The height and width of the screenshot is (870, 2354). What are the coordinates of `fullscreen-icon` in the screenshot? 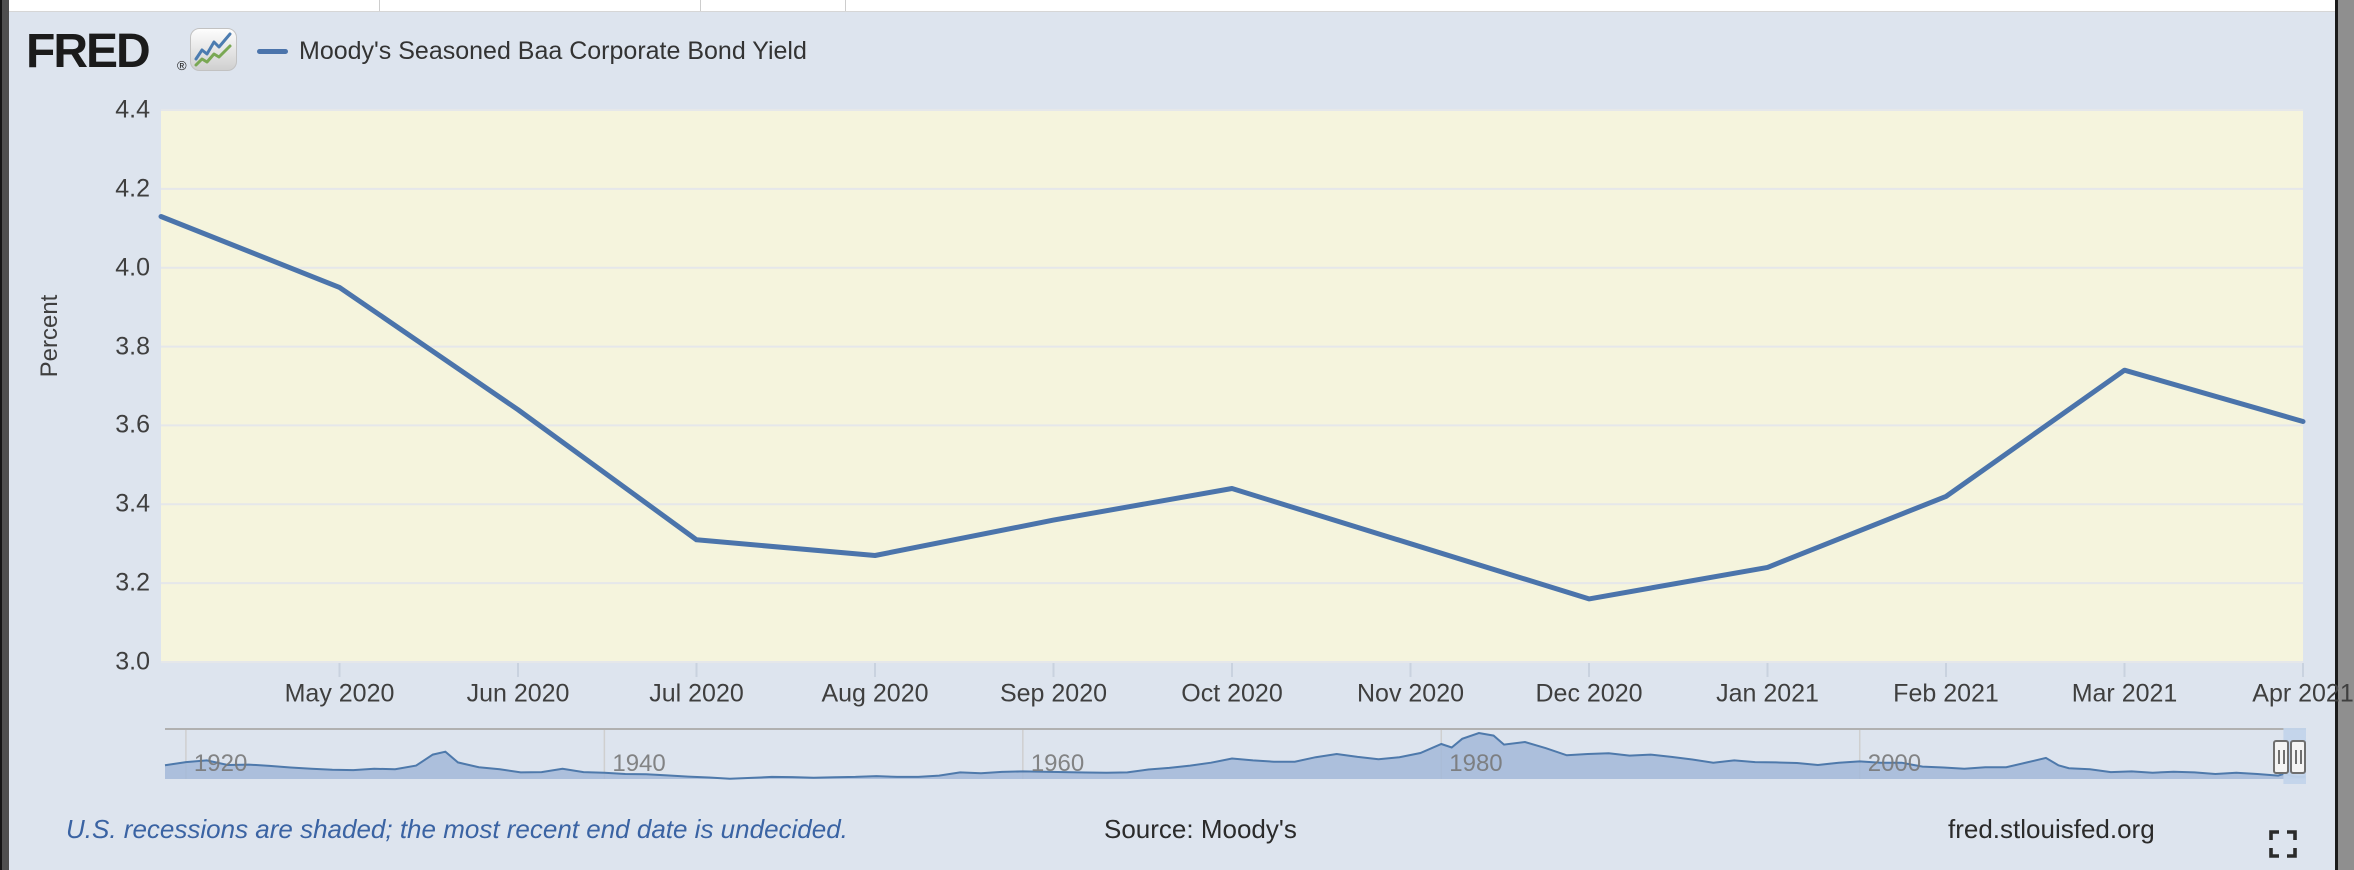 It's located at (2283, 844).